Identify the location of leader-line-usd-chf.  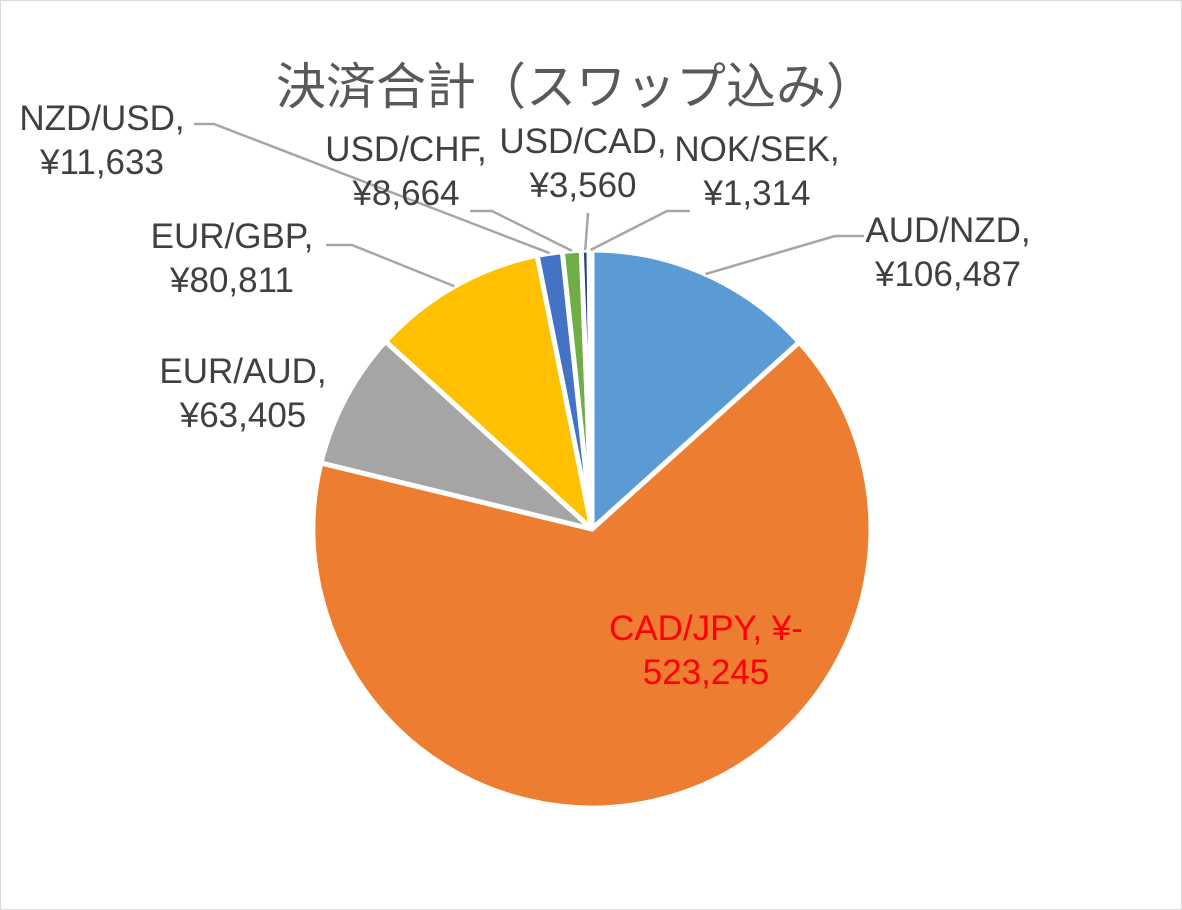
(521, 230).